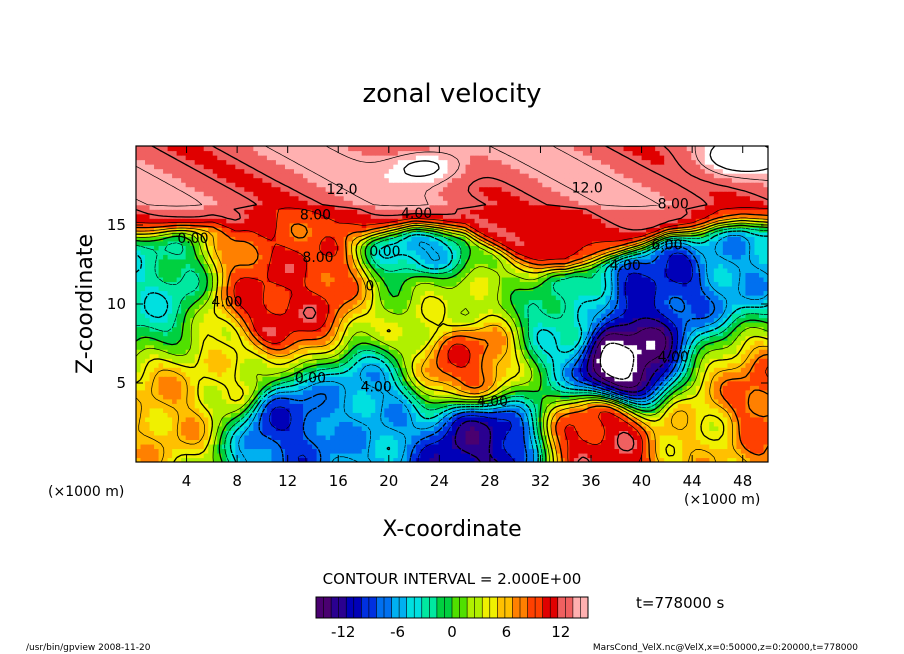 This screenshot has height=654, width=904. What do you see at coordinates (560, 632) in the screenshot?
I see `colorbar-tick-label: 12` at bounding box center [560, 632].